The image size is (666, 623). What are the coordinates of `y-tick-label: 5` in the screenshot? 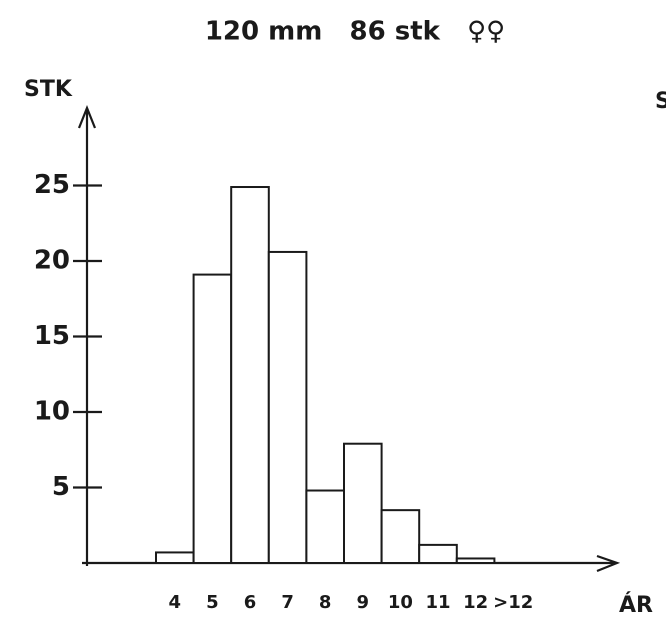 It's located at (61, 487).